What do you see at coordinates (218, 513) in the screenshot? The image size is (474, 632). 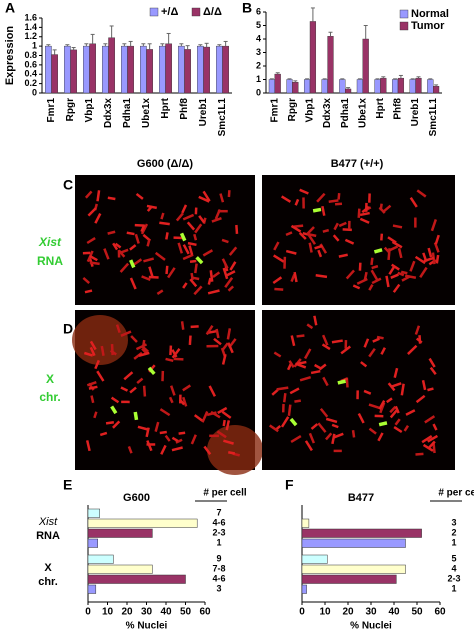 I see `count-label: 7` at bounding box center [218, 513].